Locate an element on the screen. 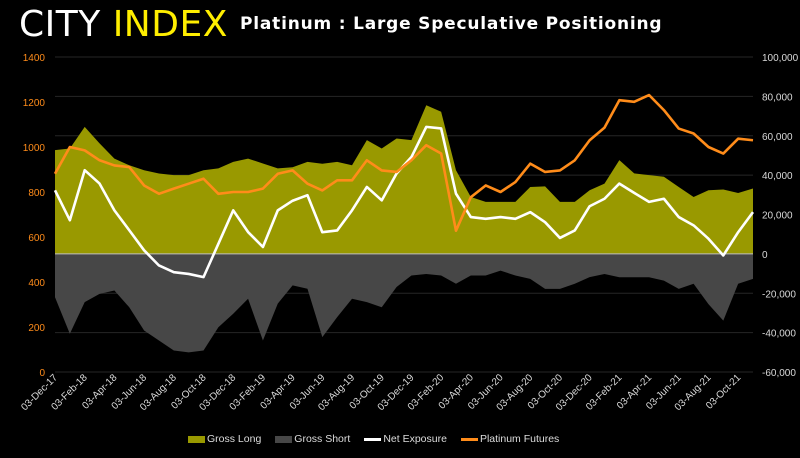  legend-item-gross-long: Gross Long is located at coordinates (224, 439).